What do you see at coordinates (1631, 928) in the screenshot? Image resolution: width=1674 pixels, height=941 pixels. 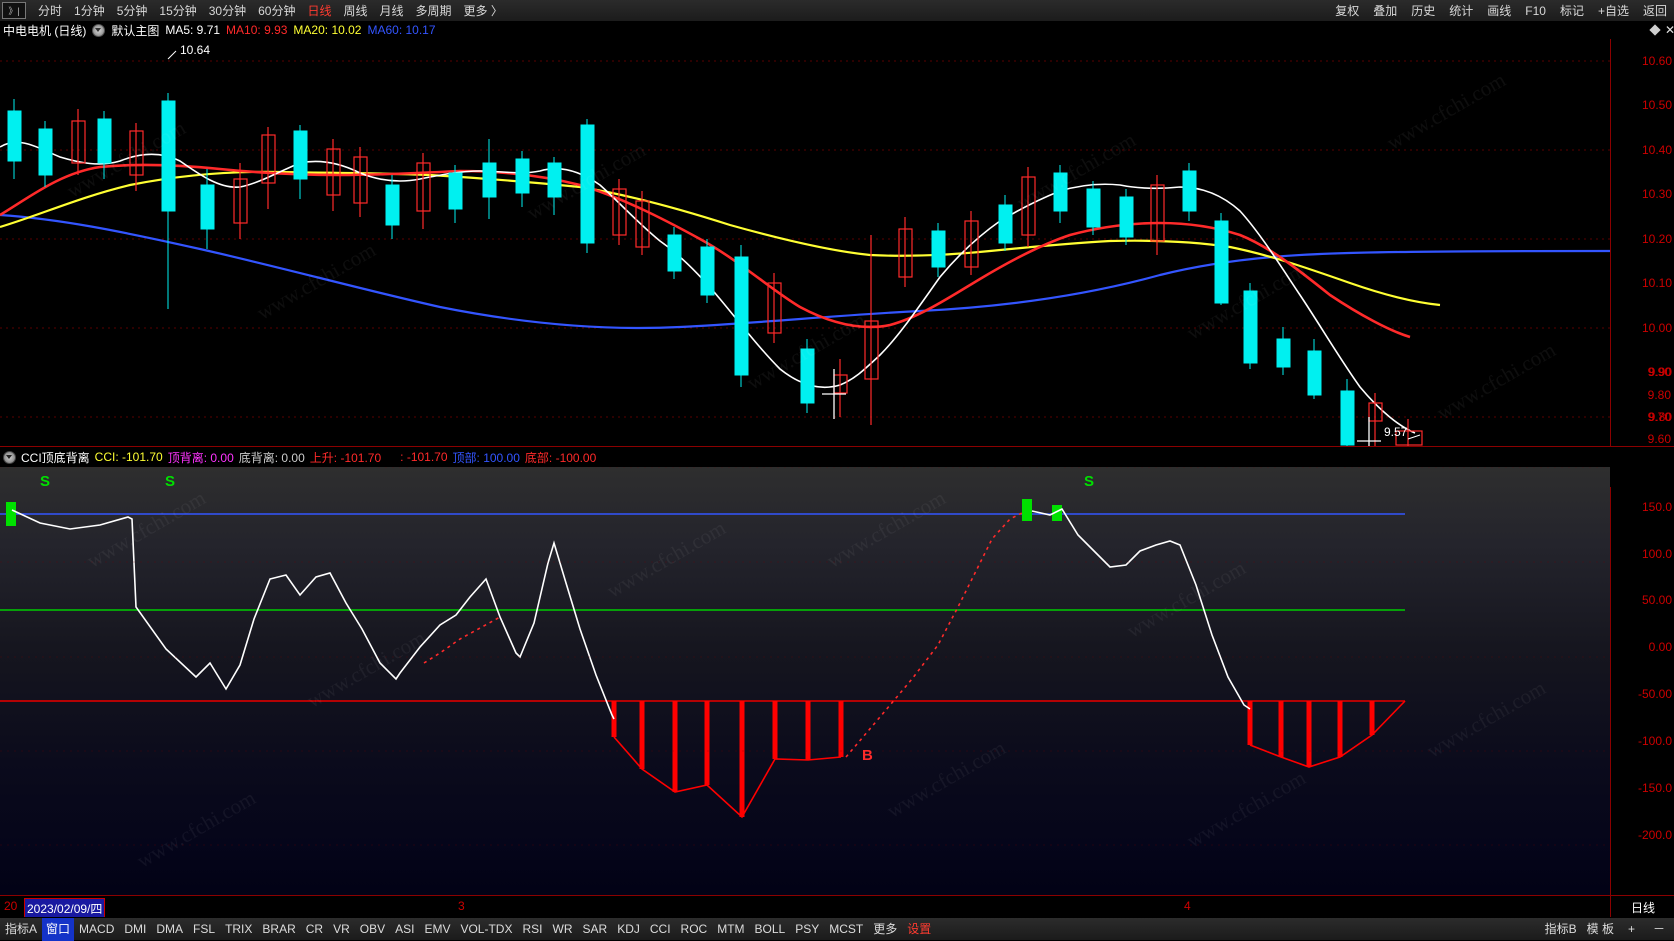 I see `zoom-in-button: +` at bounding box center [1631, 928].